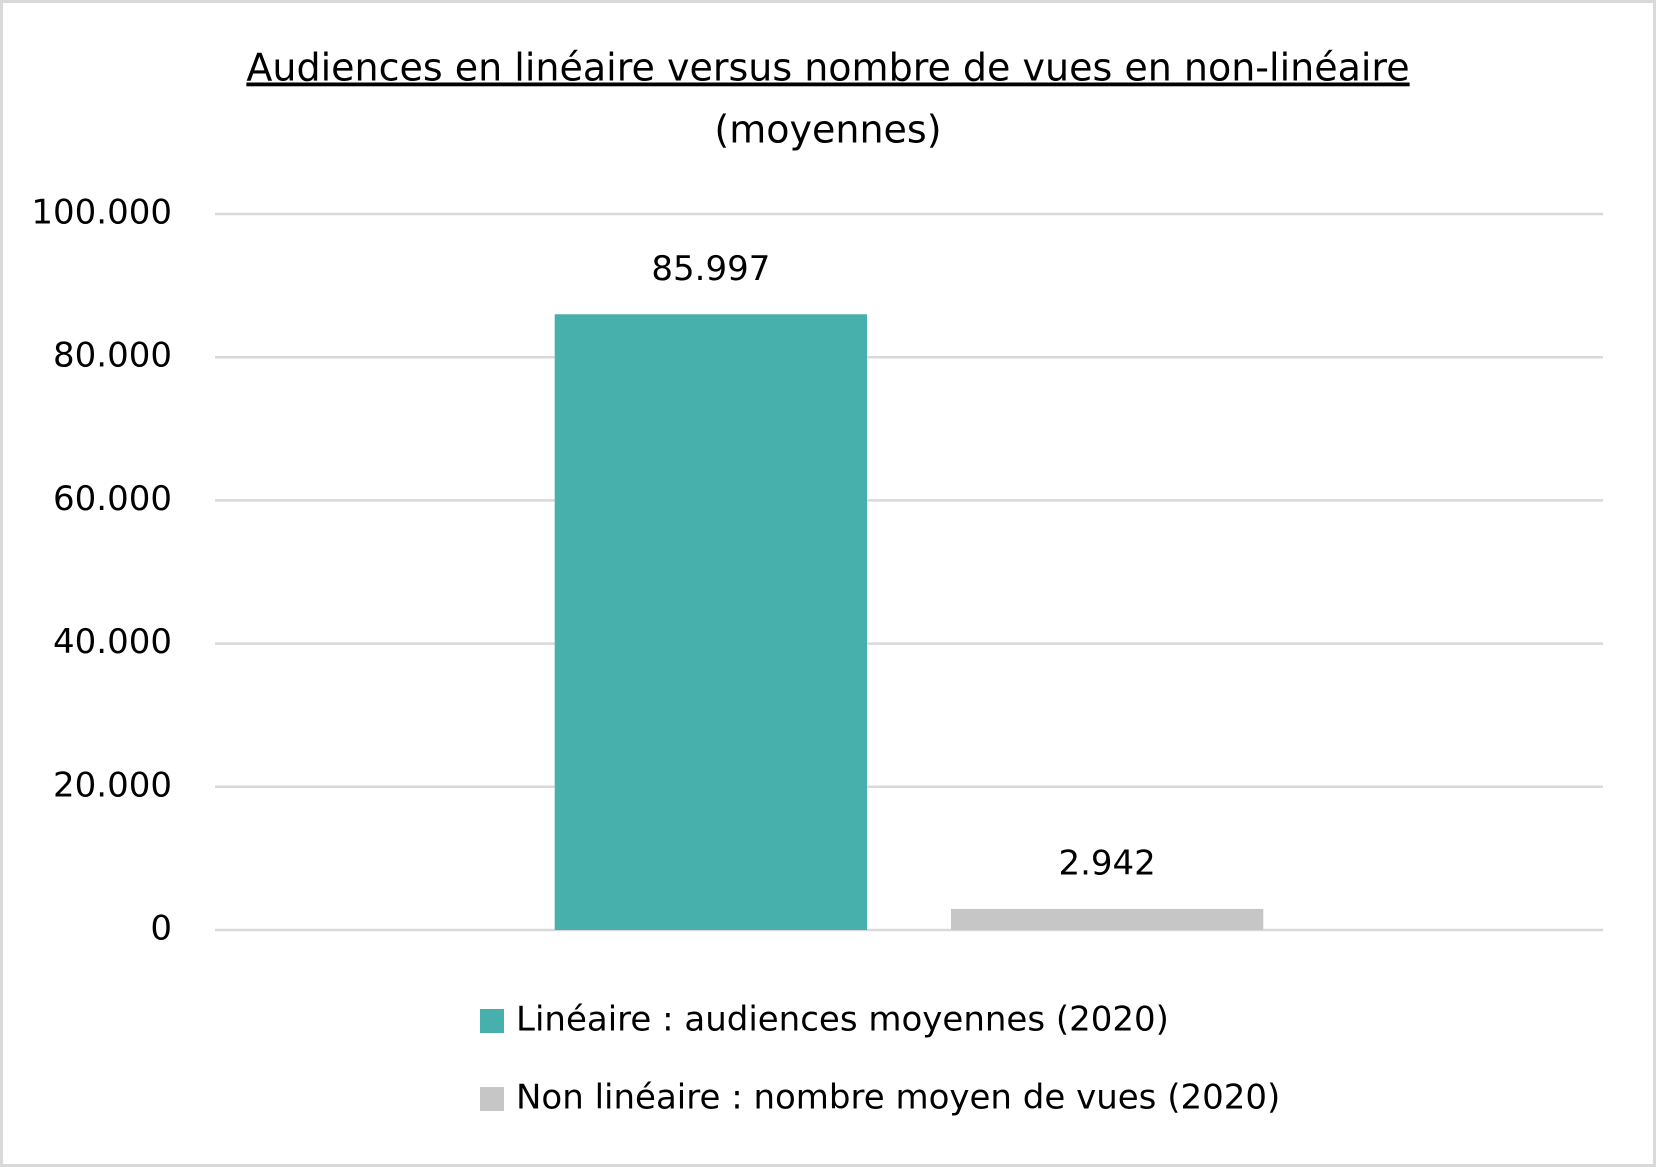 This screenshot has height=1167, width=1656. I want to click on y-tick-label: 20.000, so click(112, 785).